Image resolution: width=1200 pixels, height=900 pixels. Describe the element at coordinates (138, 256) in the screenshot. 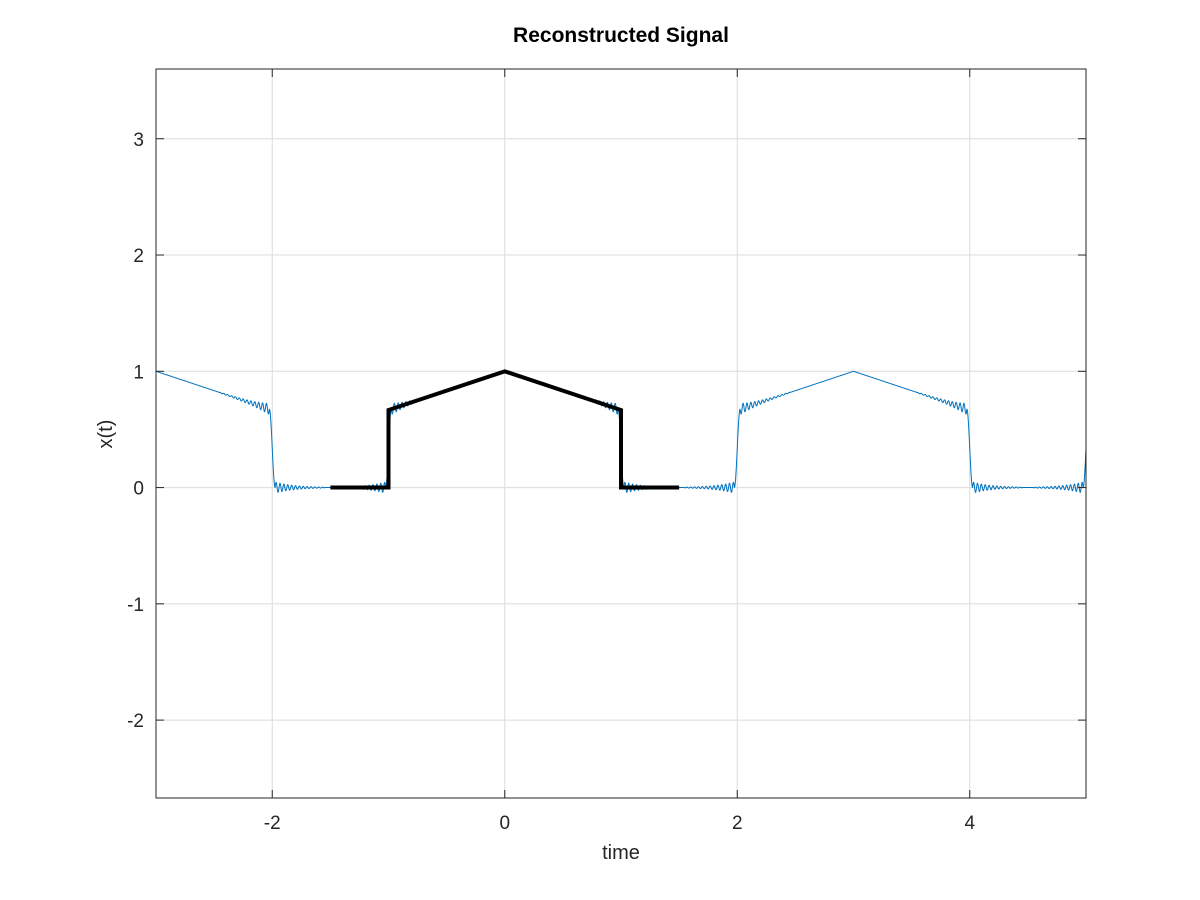

I see `y-tick-label: 2` at that location.